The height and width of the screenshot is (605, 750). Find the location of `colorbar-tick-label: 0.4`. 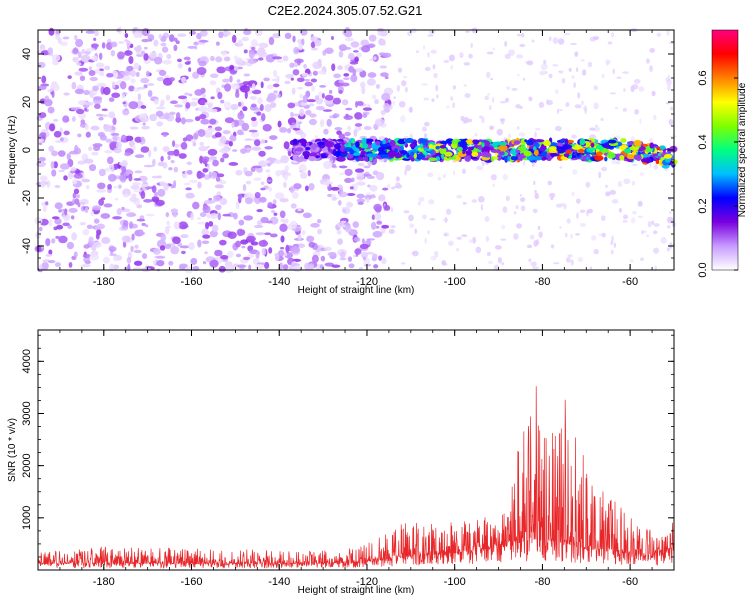

colorbar-tick-label: 0.4 is located at coordinates (703, 141).